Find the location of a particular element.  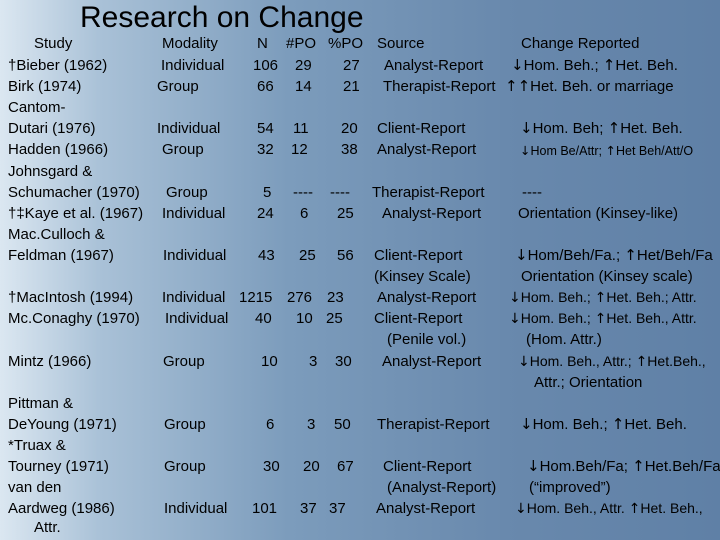

n-cell: 54 is located at coordinates (265, 128).